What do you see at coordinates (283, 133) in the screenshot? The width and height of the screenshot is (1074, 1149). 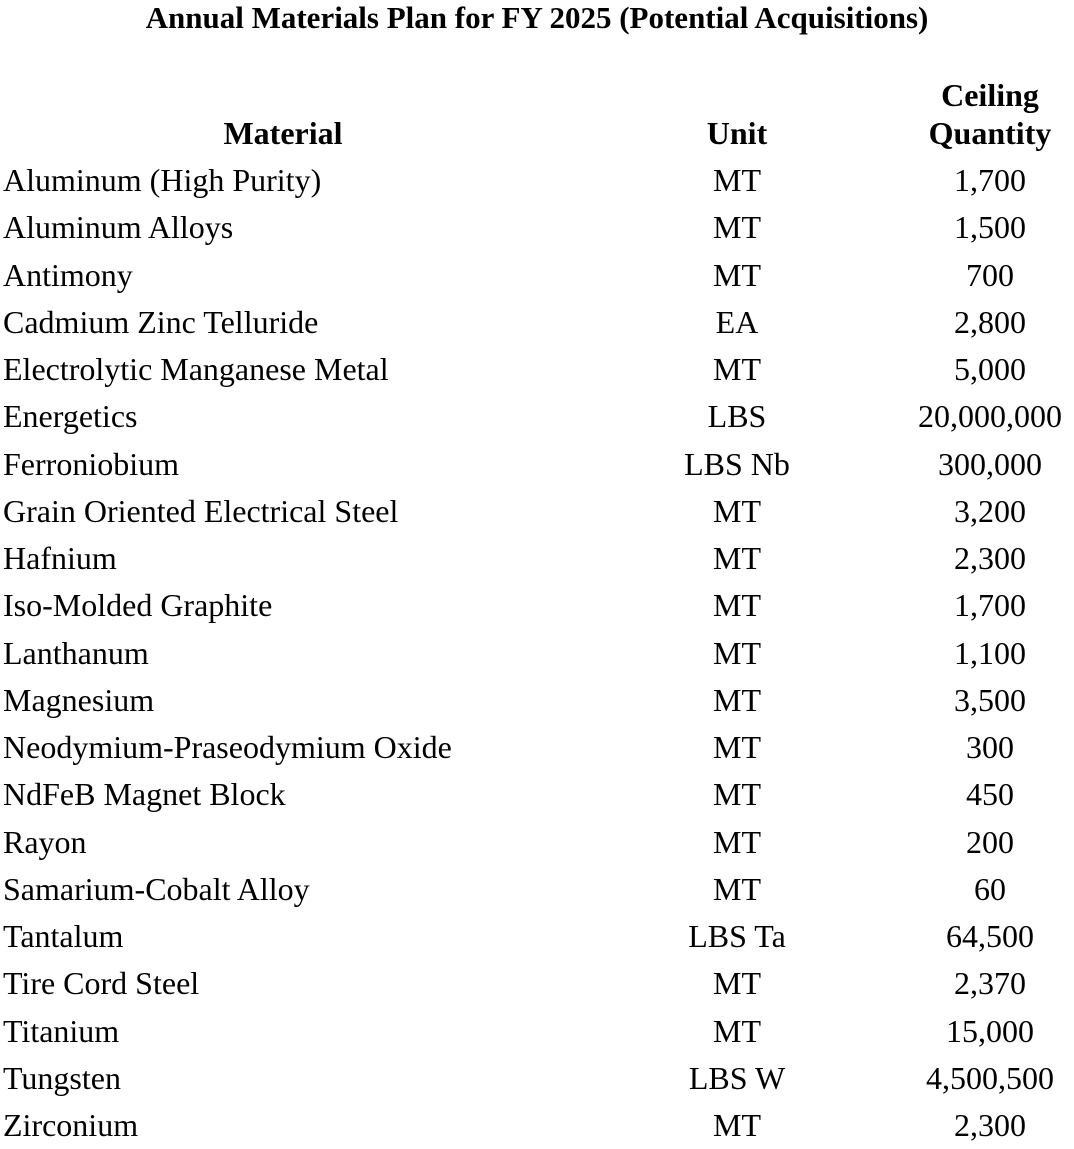 I see `header-material: Material` at bounding box center [283, 133].